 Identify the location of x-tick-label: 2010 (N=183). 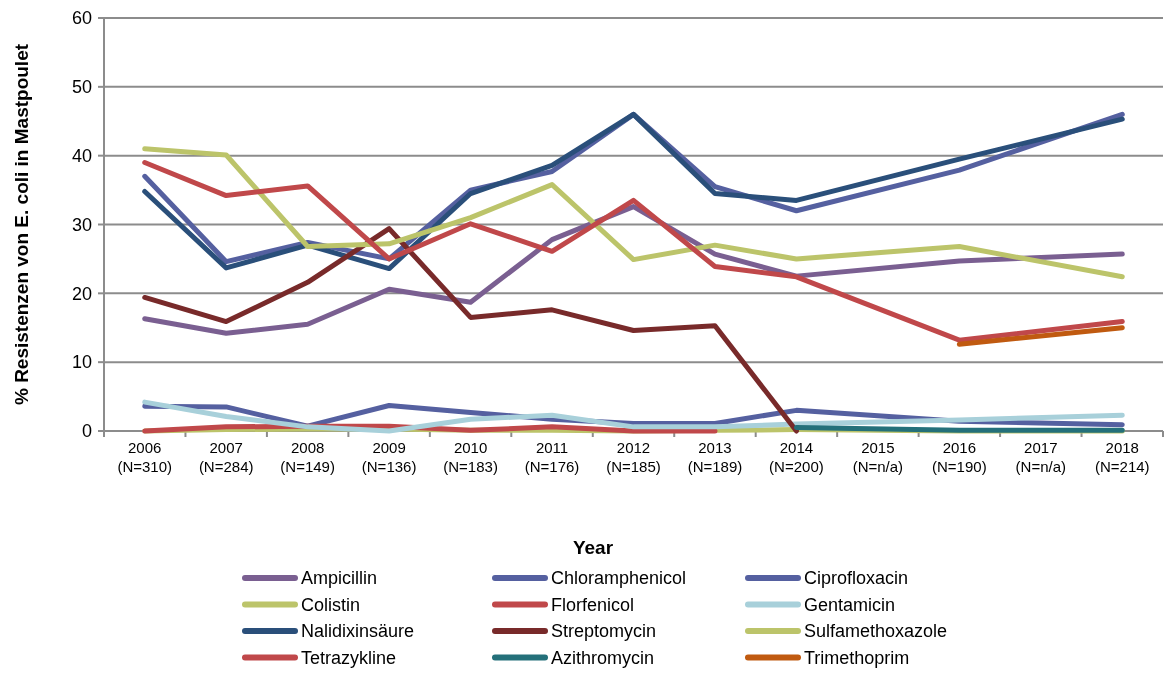
(470, 457).